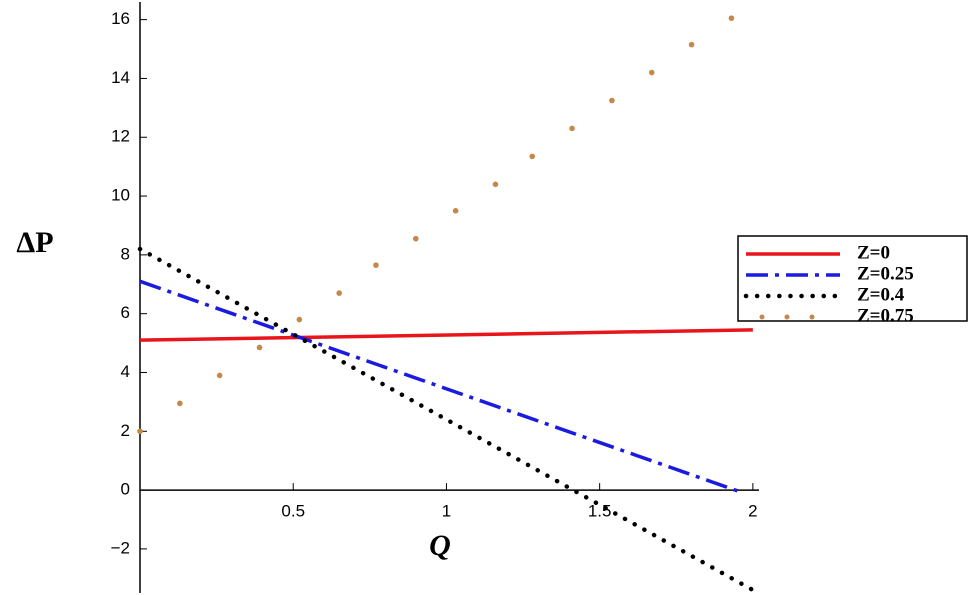  Describe the element at coordinates (873, 252) in the screenshot. I see `legend-label: Z=0` at that location.